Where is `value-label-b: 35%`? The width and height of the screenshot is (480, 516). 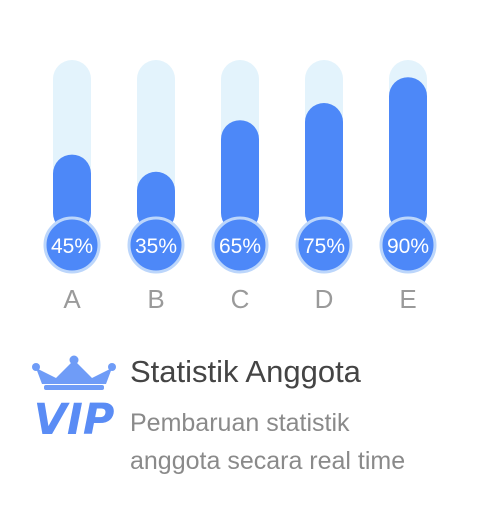
value-label-b: 35% is located at coordinates (156, 246).